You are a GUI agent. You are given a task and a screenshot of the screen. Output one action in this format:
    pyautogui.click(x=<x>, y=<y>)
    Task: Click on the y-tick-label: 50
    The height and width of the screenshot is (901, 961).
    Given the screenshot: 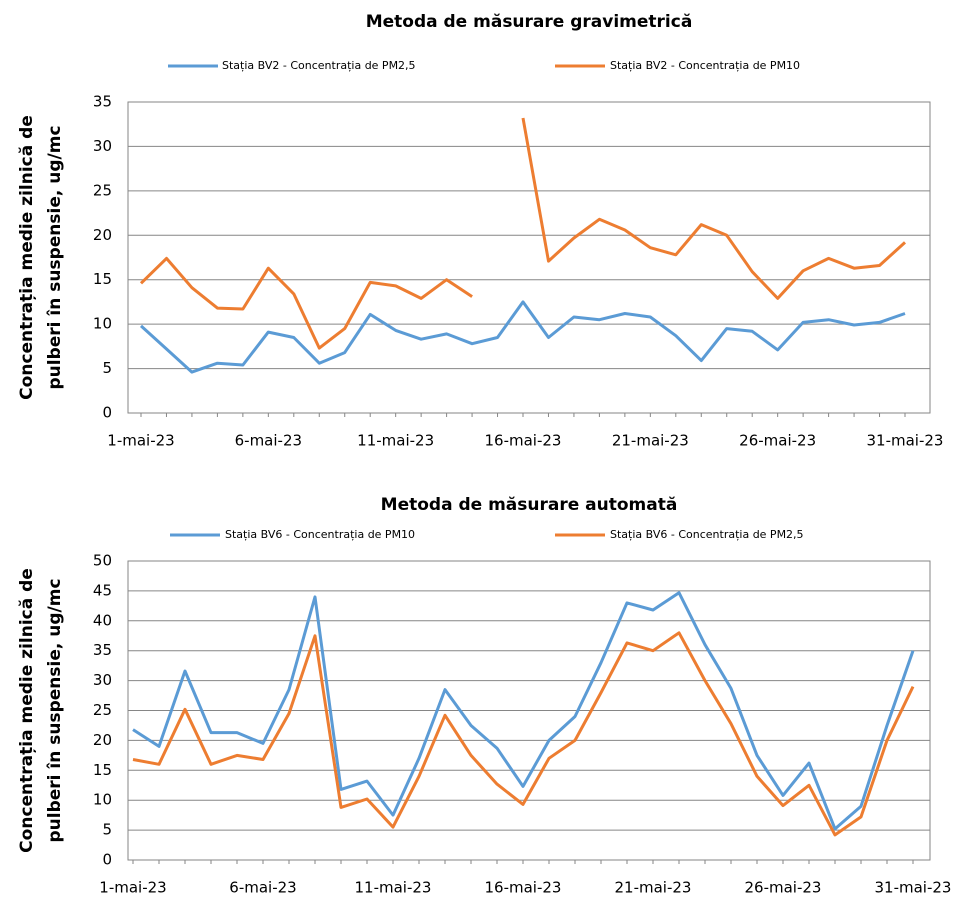 What is the action you would take?
    pyautogui.click(x=102, y=561)
    